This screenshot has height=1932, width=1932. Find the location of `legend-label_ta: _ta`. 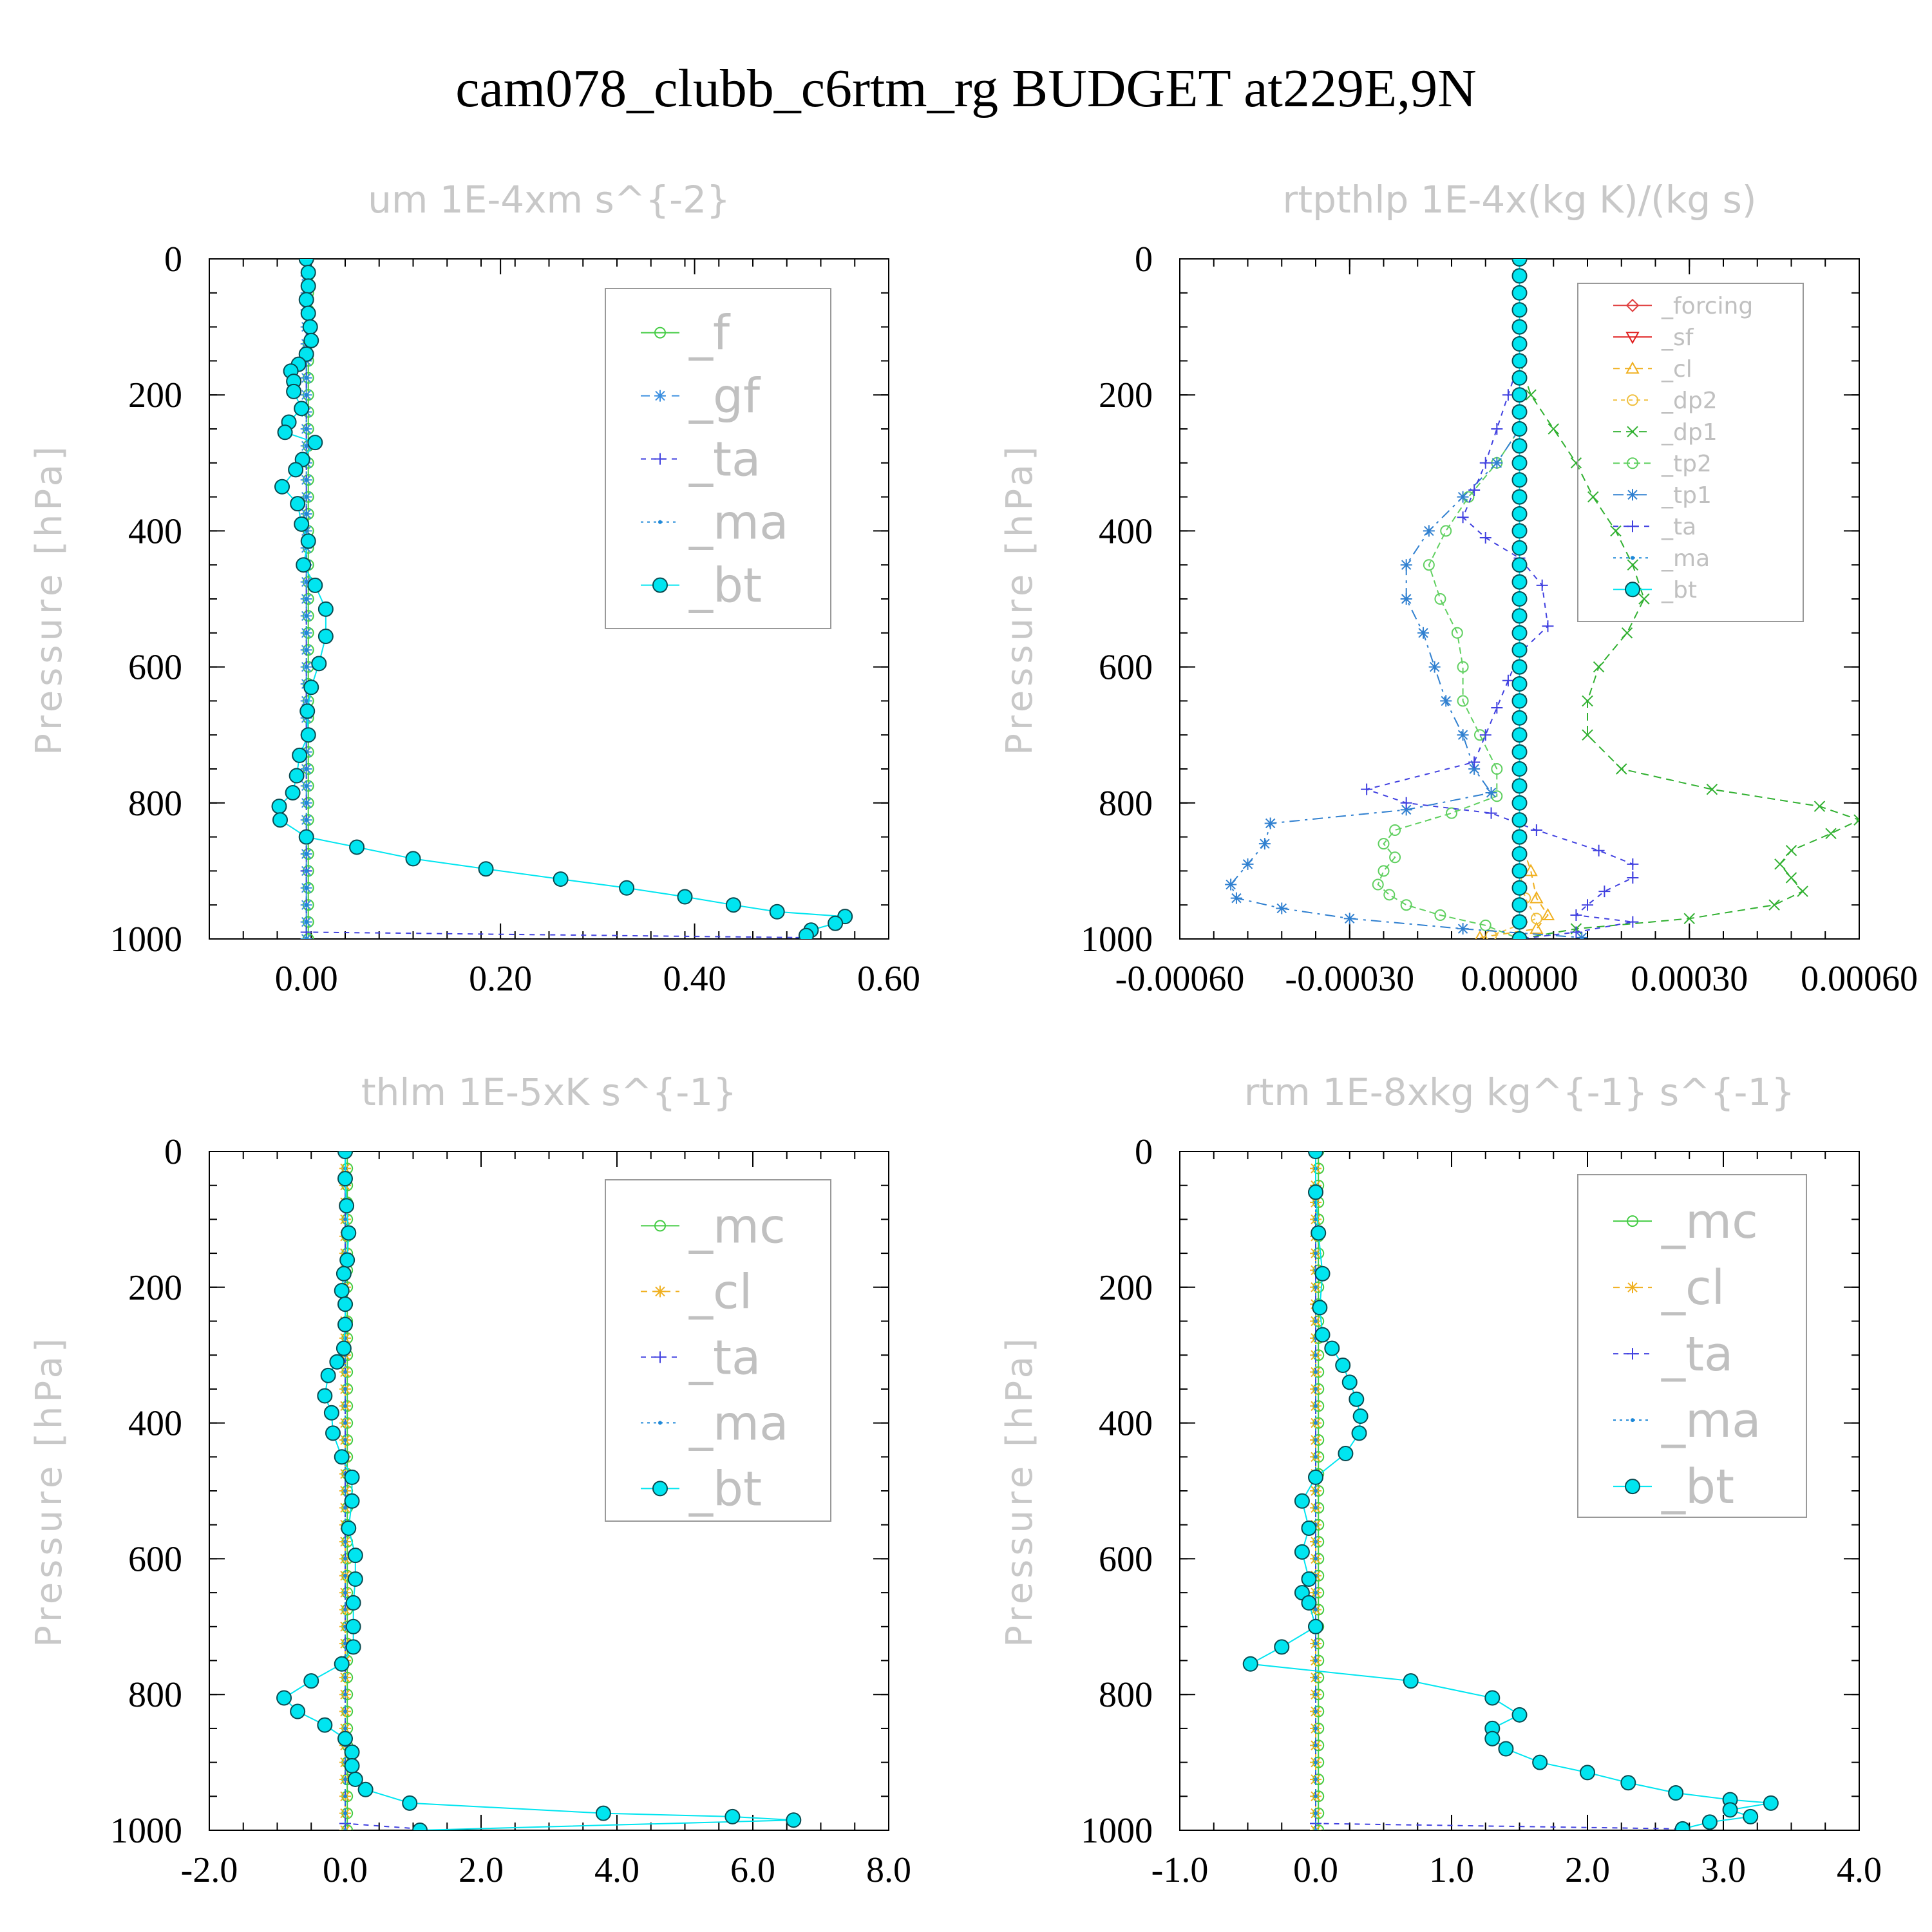

legend-label_ta: _ta is located at coordinates (1697, 1354).